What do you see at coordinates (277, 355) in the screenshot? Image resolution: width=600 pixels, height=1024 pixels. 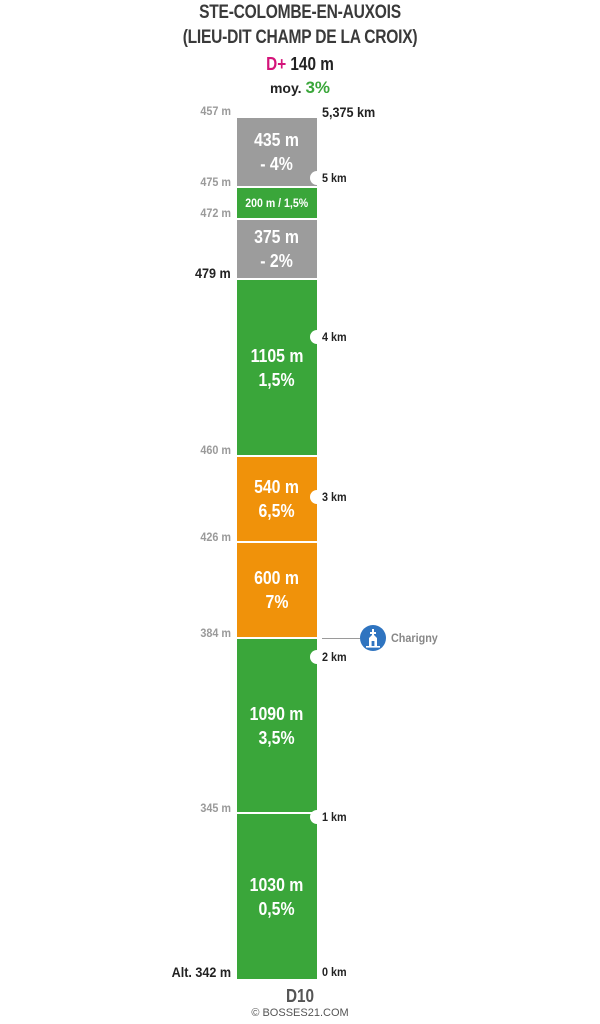 I see `segment-length: 1105 m` at bounding box center [277, 355].